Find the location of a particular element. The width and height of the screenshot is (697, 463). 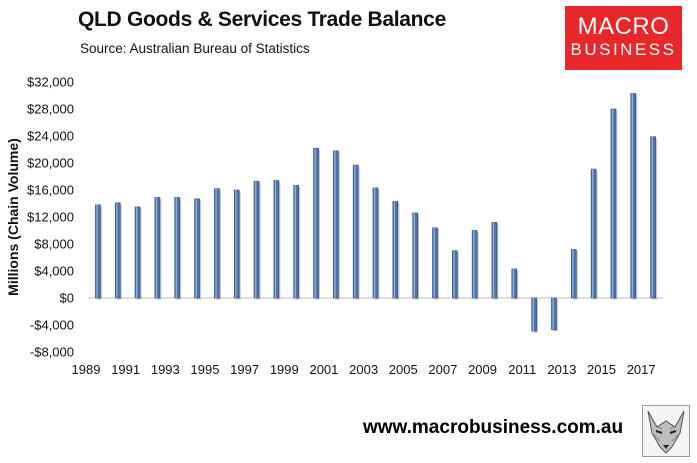

y-tick-label: -$4,000 is located at coordinates (52, 325).